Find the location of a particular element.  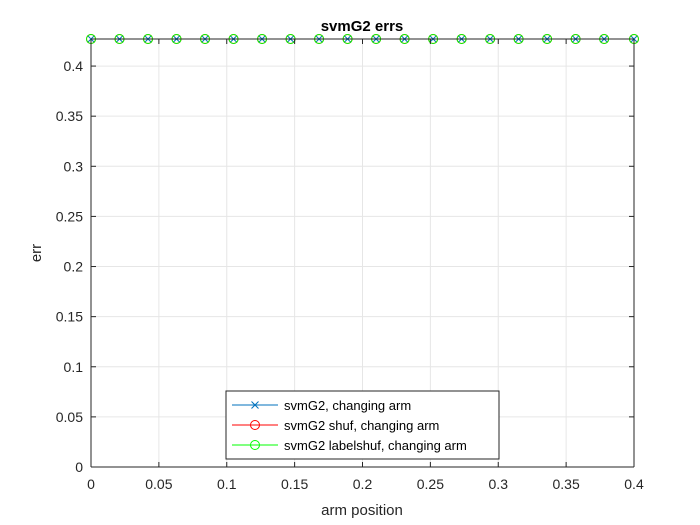

y-tick-label: 0.15 is located at coordinates (69, 317).